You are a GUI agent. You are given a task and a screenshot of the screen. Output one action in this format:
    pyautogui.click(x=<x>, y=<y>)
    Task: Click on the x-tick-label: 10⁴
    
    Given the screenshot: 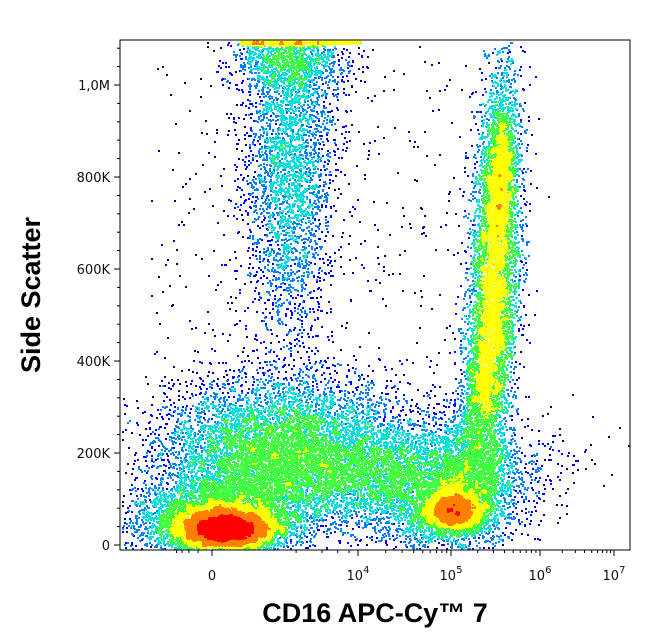 What is the action you would take?
    pyautogui.click(x=358, y=574)
    